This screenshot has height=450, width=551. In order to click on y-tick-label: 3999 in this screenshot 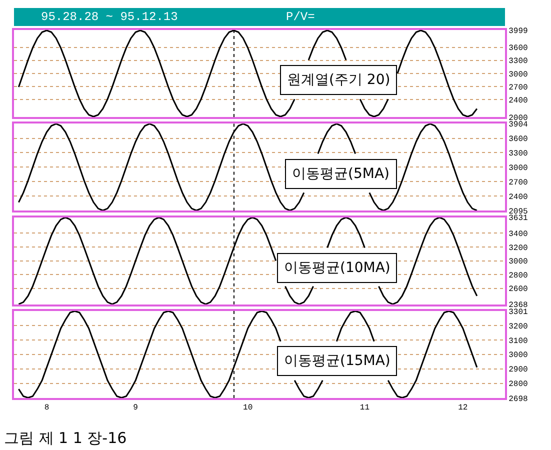, I will do `click(518, 31)`.